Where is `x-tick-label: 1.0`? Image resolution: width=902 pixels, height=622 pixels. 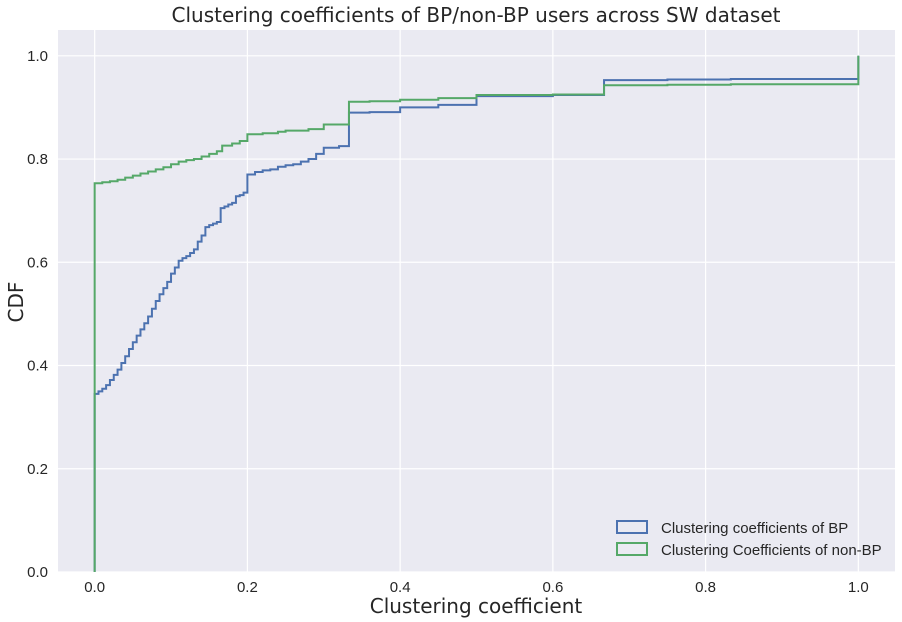
x-tick-label: 1.0 is located at coordinates (858, 587).